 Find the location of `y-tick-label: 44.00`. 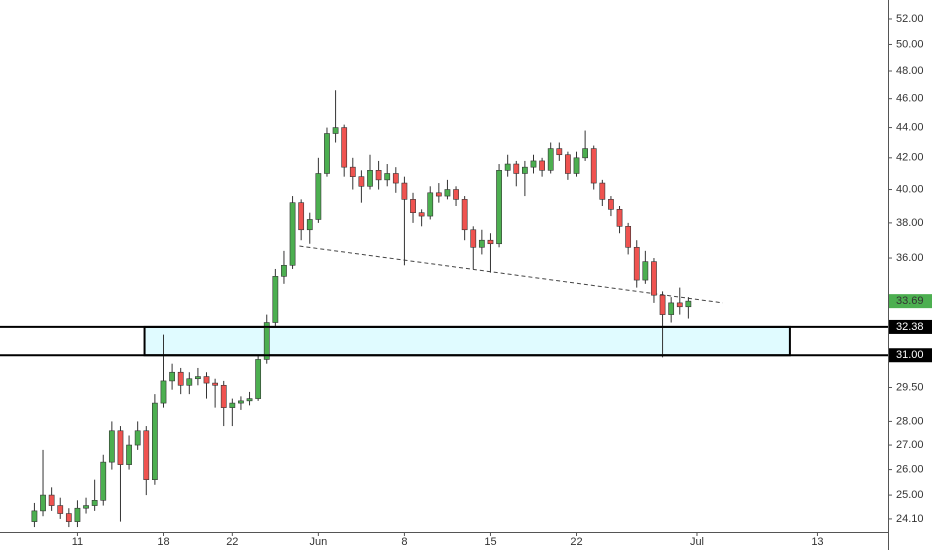

y-tick-label: 44.00 is located at coordinates (910, 127).